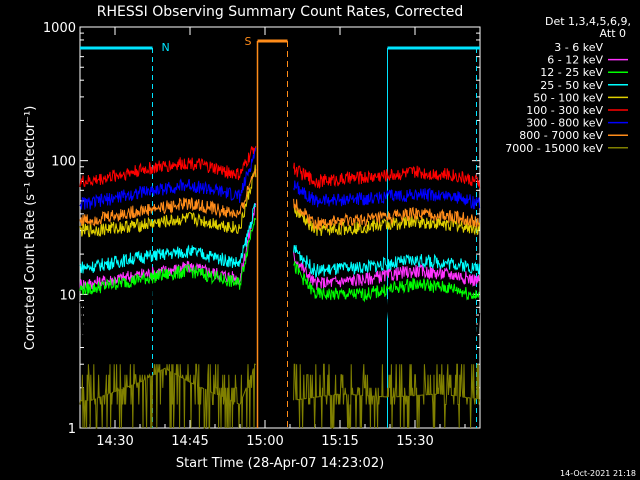 The image size is (640, 480). I want to click on x-tick-label: 14:45, so click(189, 441).